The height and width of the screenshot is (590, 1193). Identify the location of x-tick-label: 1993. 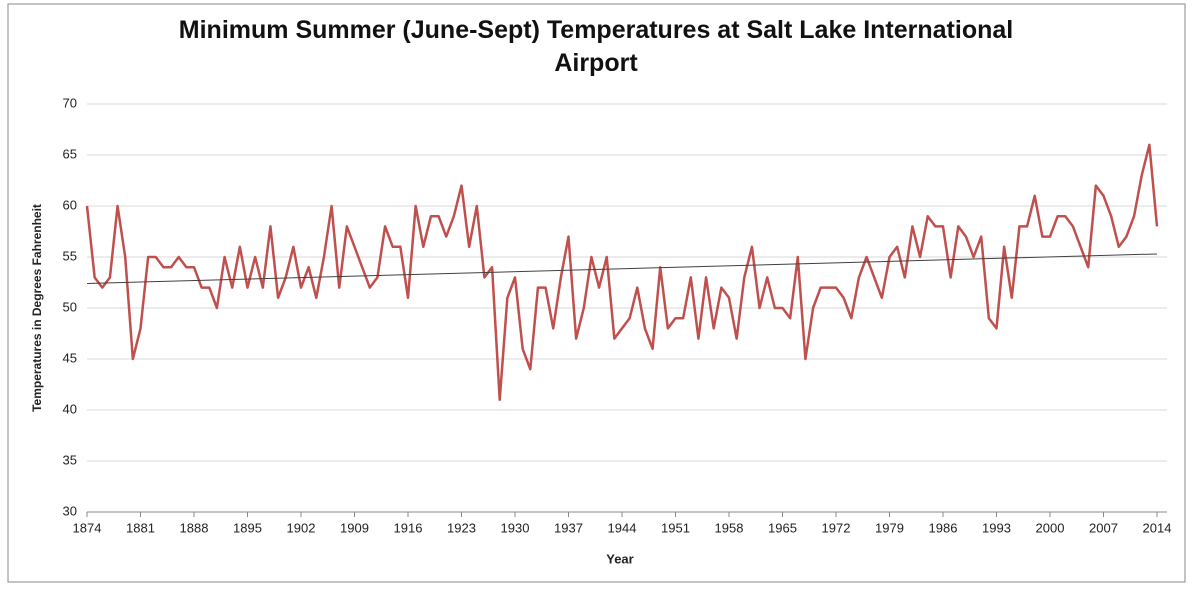
(996, 527).